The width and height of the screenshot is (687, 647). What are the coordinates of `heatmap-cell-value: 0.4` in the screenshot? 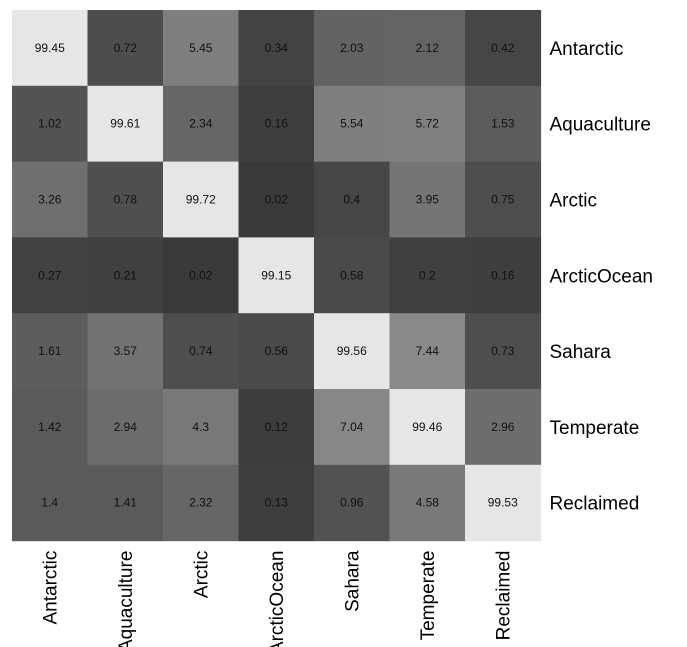 It's located at (351, 200).